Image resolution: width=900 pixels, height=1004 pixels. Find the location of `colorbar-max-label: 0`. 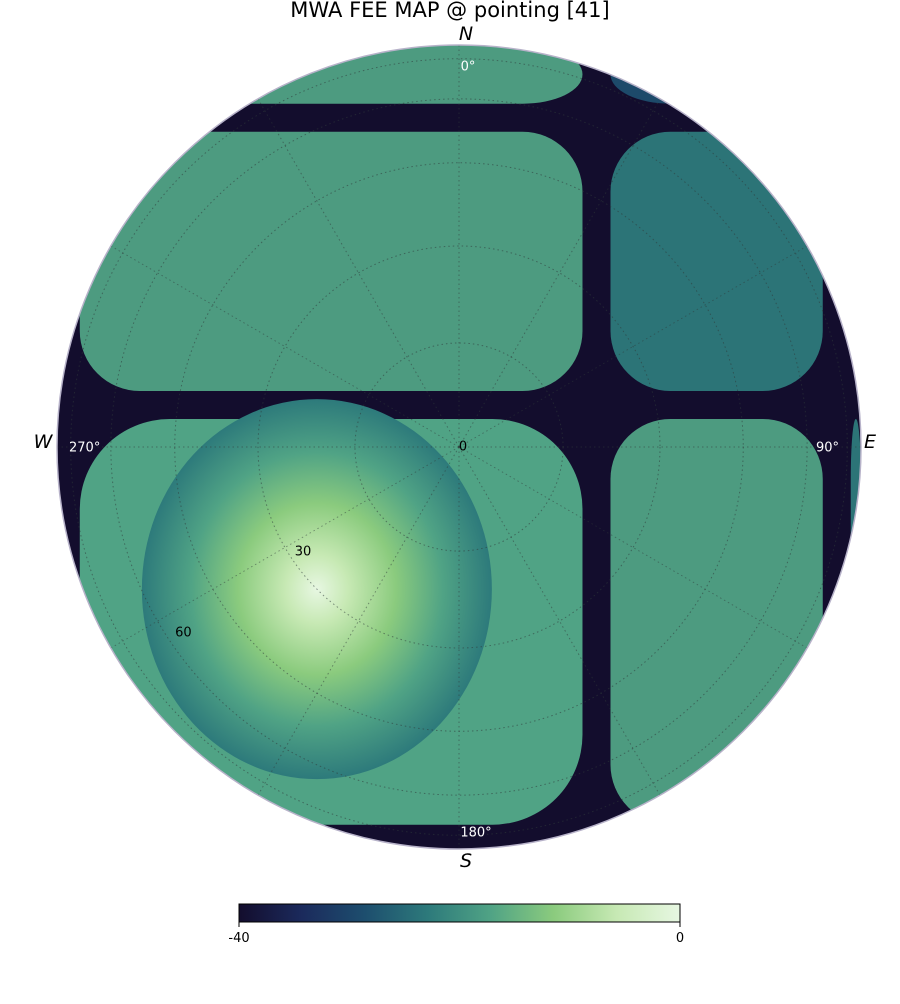

colorbar-max-label: 0 is located at coordinates (680, 938).